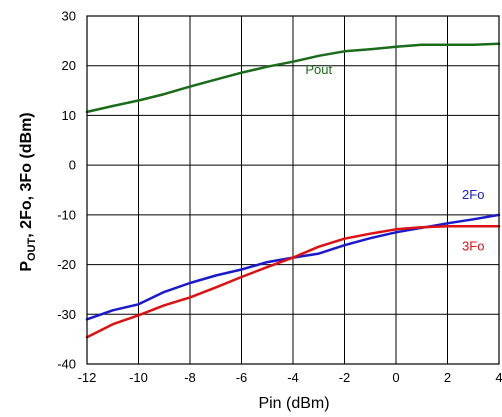 The width and height of the screenshot is (502, 417). I want to click on x-tick-label: 2, so click(447, 377).